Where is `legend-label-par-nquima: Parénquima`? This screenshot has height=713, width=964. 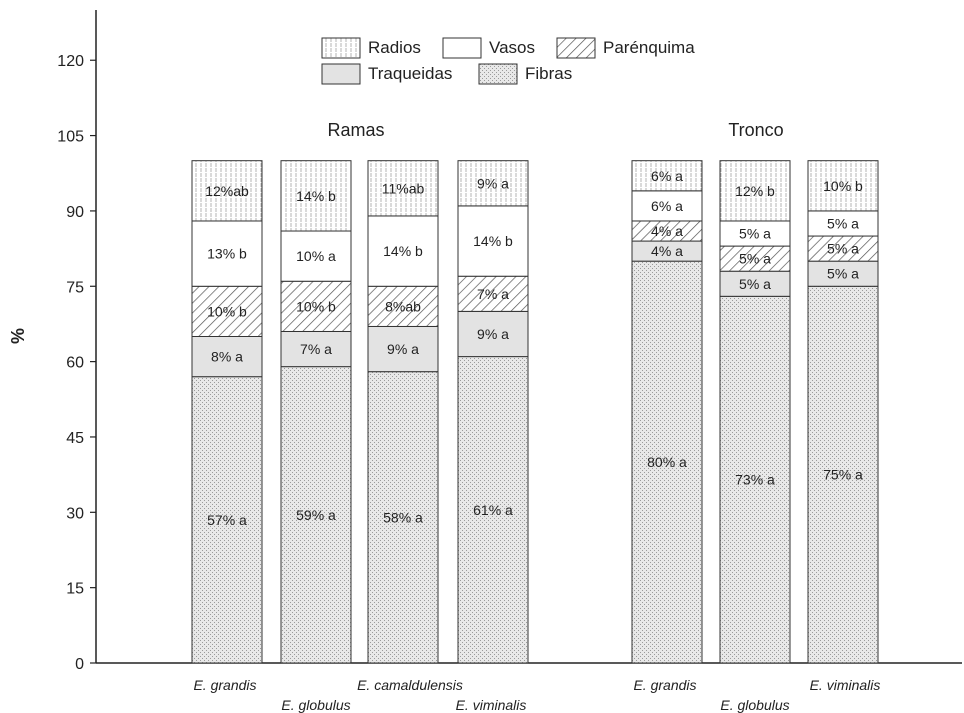 legend-label-par-nquima: Parénquima is located at coordinates (649, 47).